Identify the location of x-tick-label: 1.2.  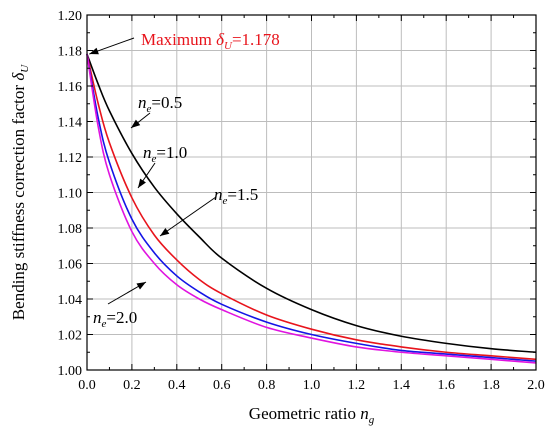
(357, 385).